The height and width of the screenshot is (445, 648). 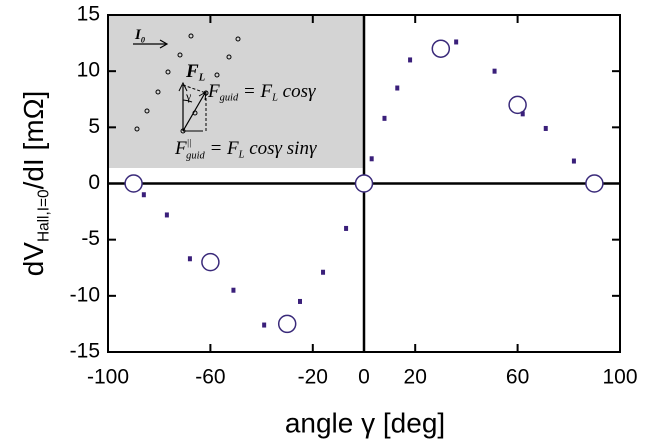 I want to click on x-tick-label: 20, so click(x=415, y=377).